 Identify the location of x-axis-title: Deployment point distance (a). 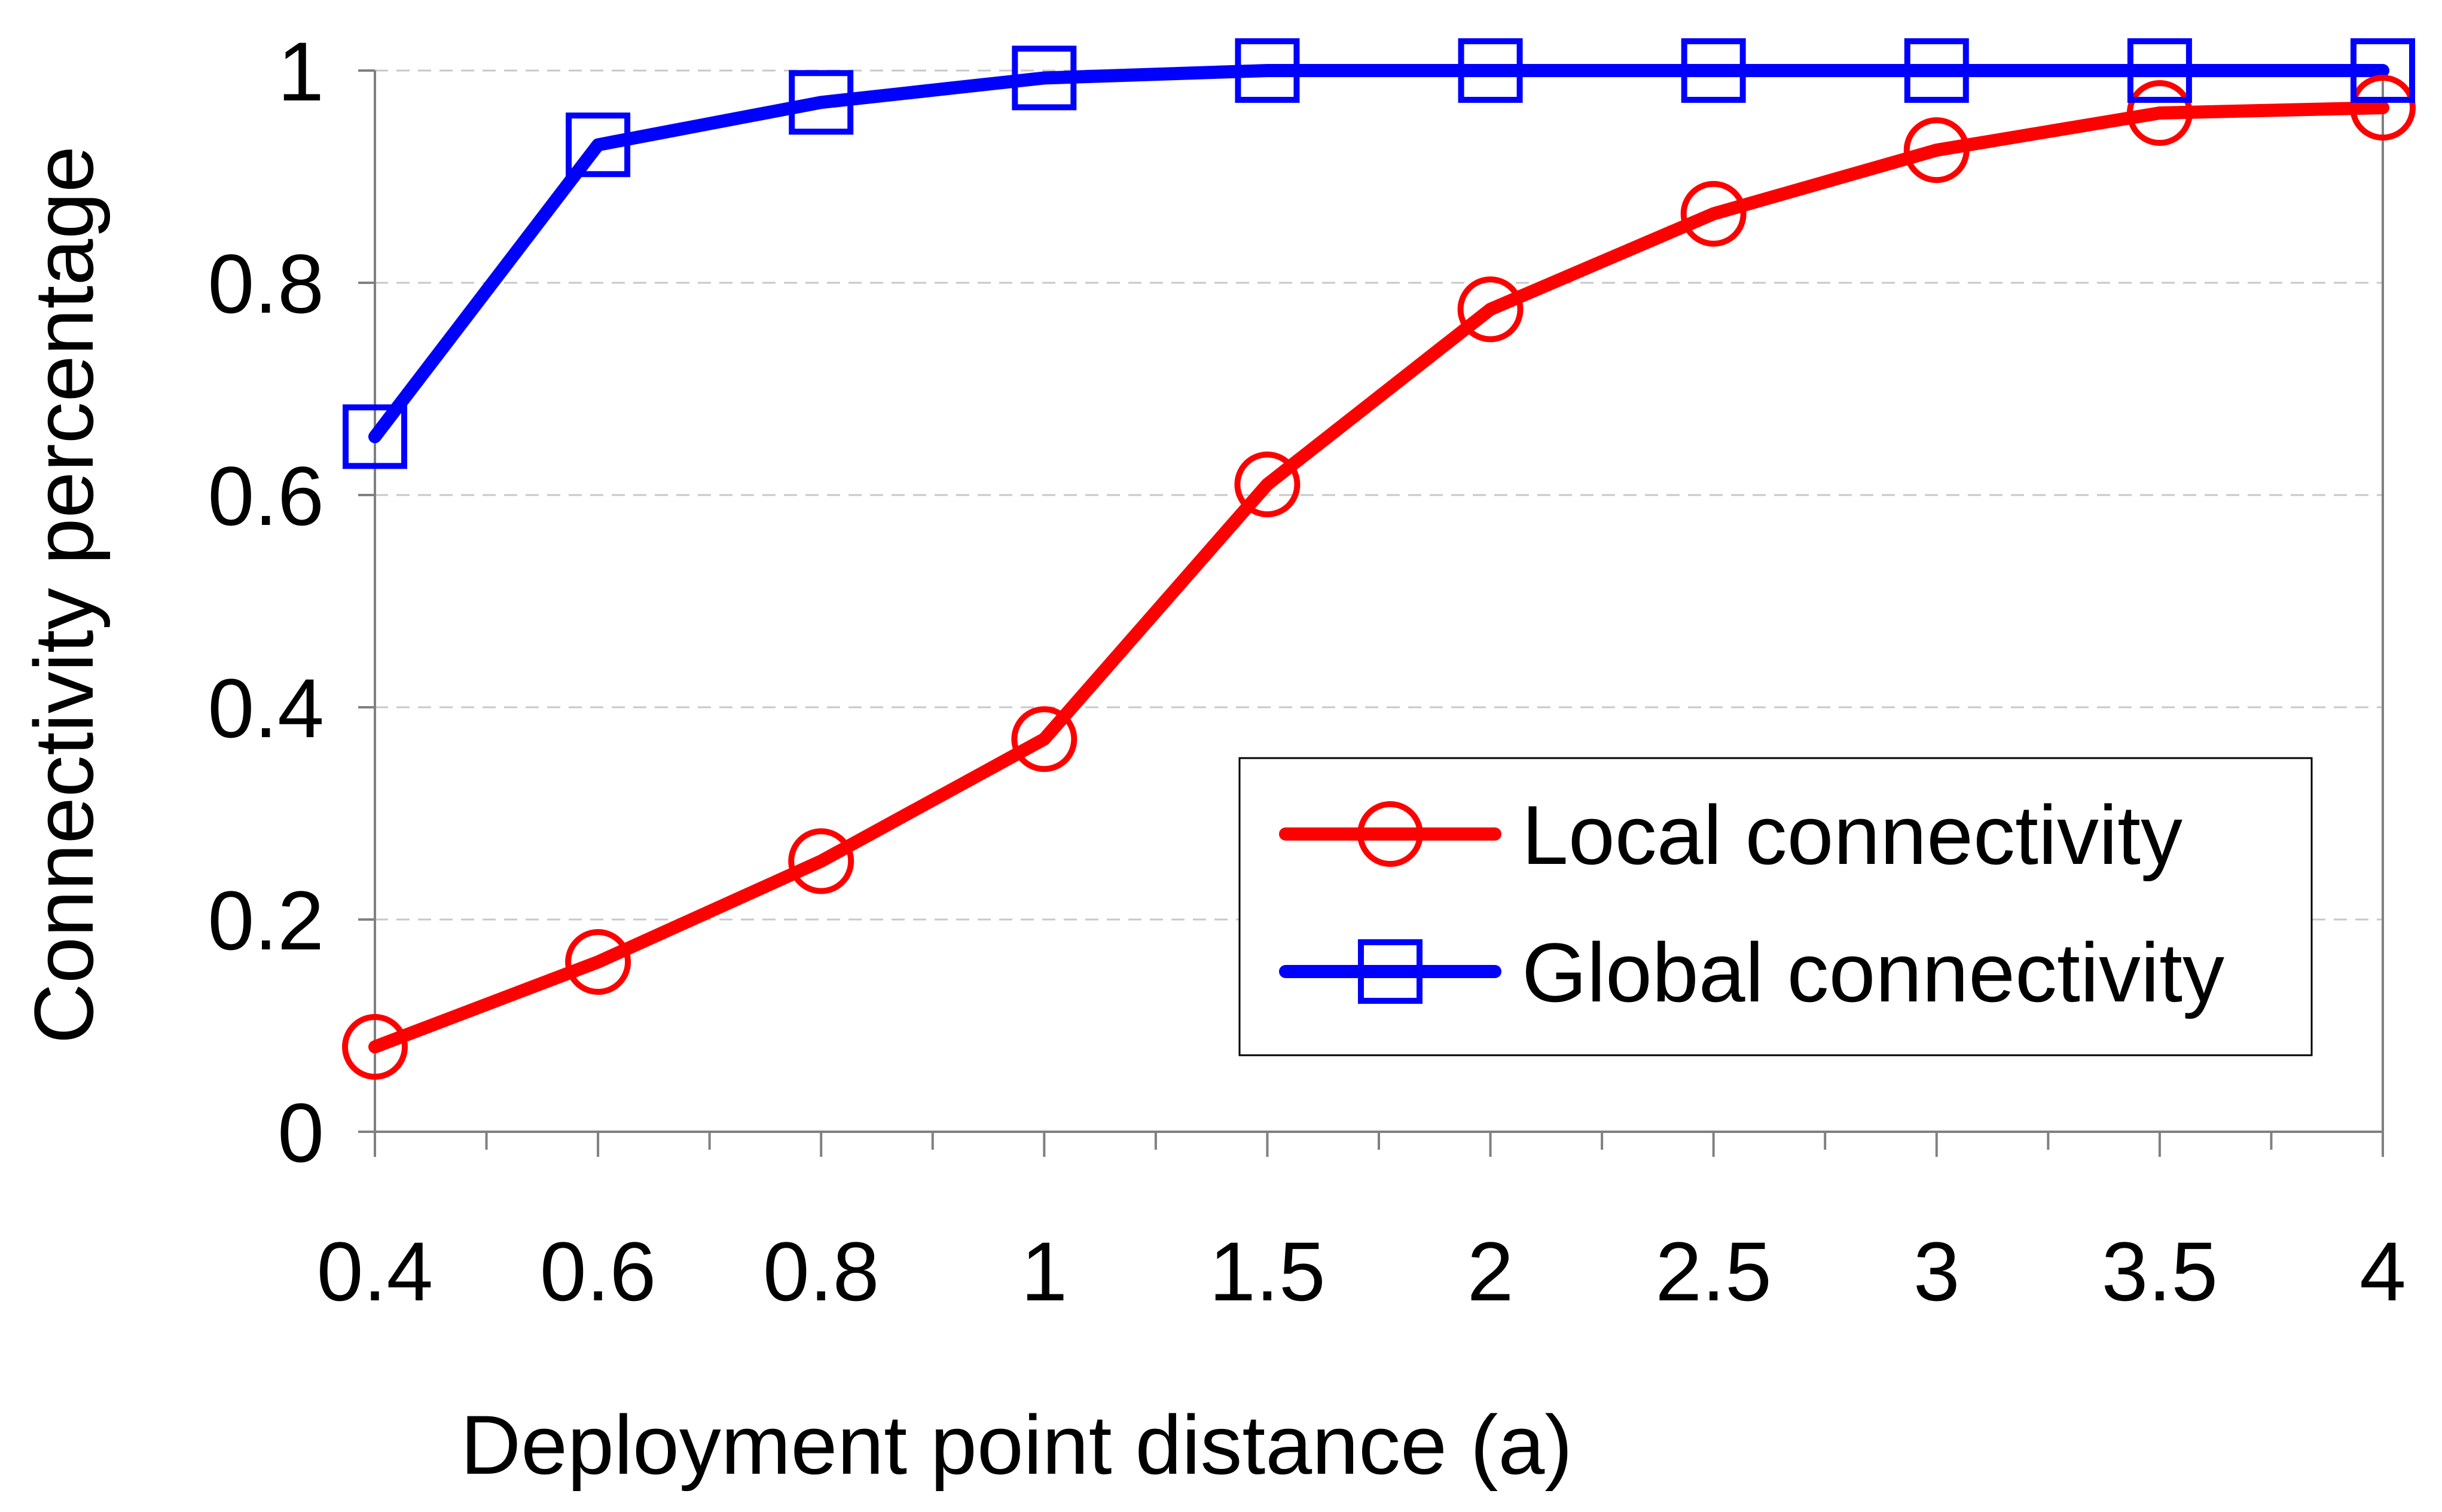
(1016, 1445).